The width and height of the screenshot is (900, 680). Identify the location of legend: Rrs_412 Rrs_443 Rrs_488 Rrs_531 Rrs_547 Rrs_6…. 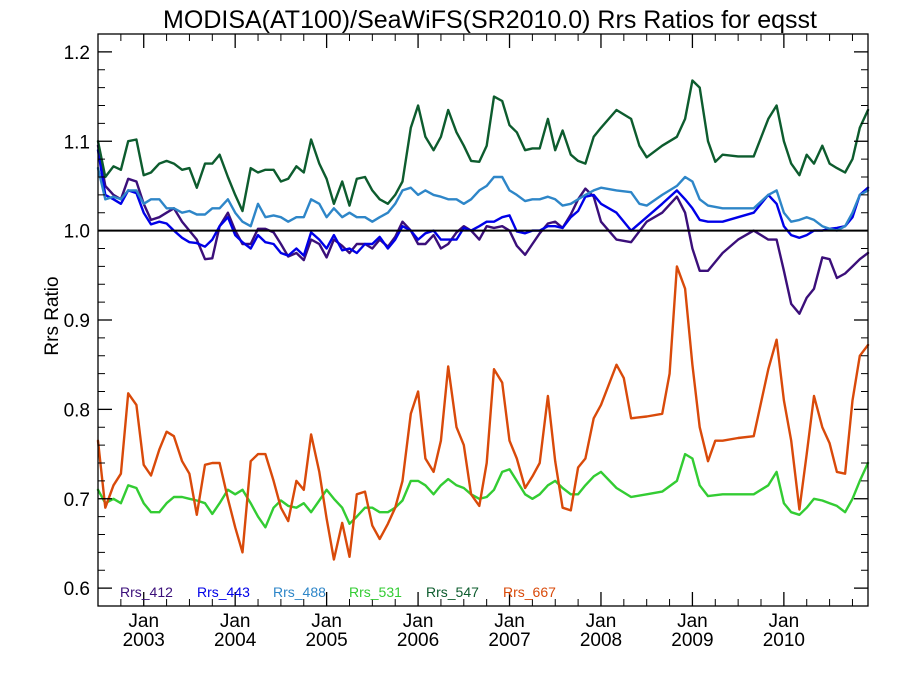
(338, 592).